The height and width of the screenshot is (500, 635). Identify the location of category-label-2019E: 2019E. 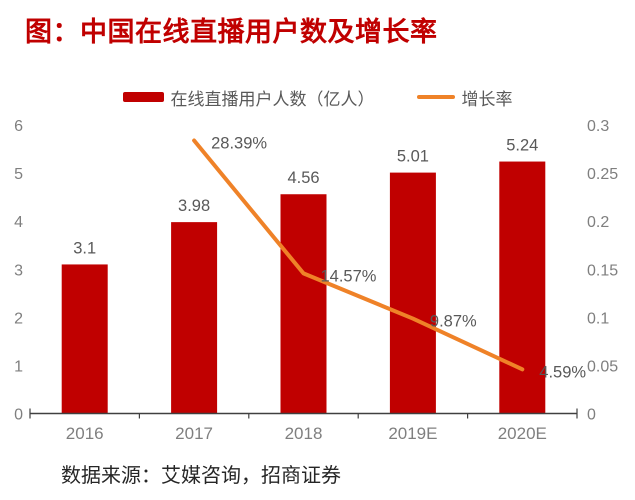
(412, 433).